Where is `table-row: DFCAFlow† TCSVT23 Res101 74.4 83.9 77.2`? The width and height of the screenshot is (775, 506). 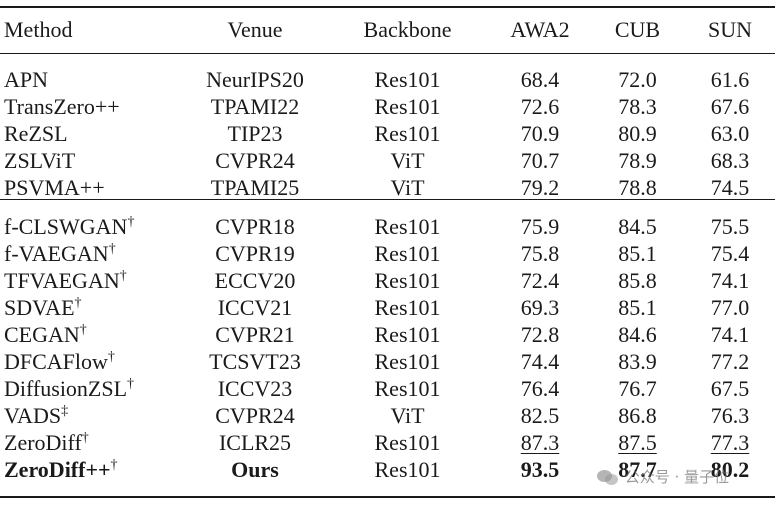 table-row: DFCAFlow† TCSVT23 Res101 74.4 83.9 77.2 is located at coordinates (387, 361).